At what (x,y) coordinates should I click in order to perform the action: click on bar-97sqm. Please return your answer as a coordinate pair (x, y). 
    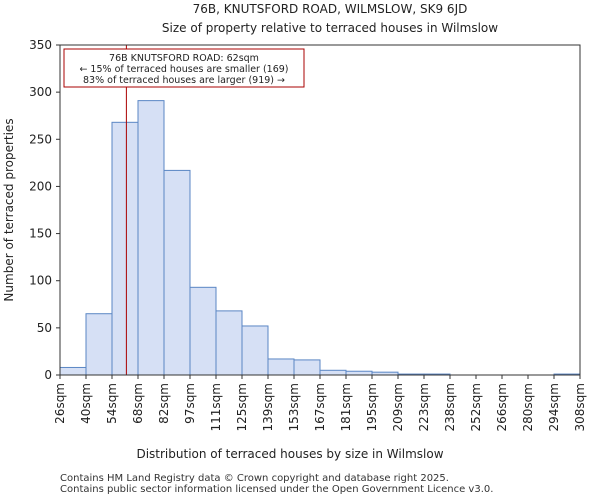
    Looking at the image, I should click on (203, 331).